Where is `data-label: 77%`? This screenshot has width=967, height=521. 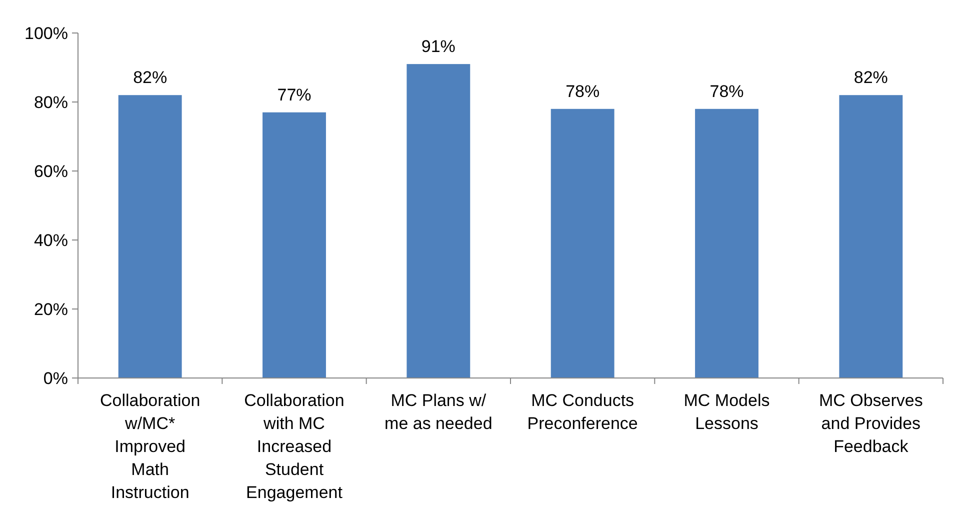 data-label: 77% is located at coordinates (294, 94).